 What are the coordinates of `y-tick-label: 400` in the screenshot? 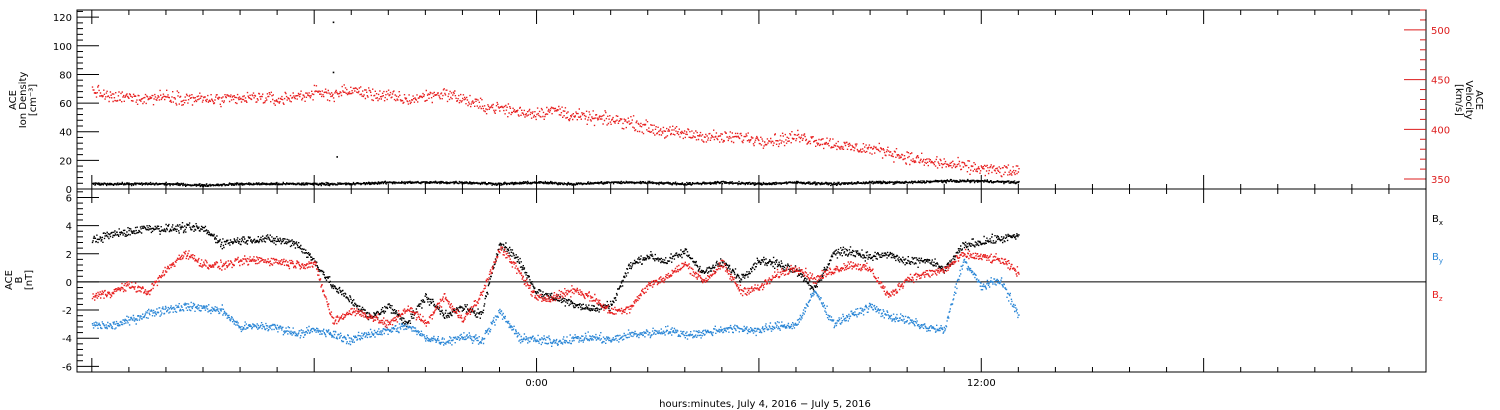 It's located at (1440, 130).